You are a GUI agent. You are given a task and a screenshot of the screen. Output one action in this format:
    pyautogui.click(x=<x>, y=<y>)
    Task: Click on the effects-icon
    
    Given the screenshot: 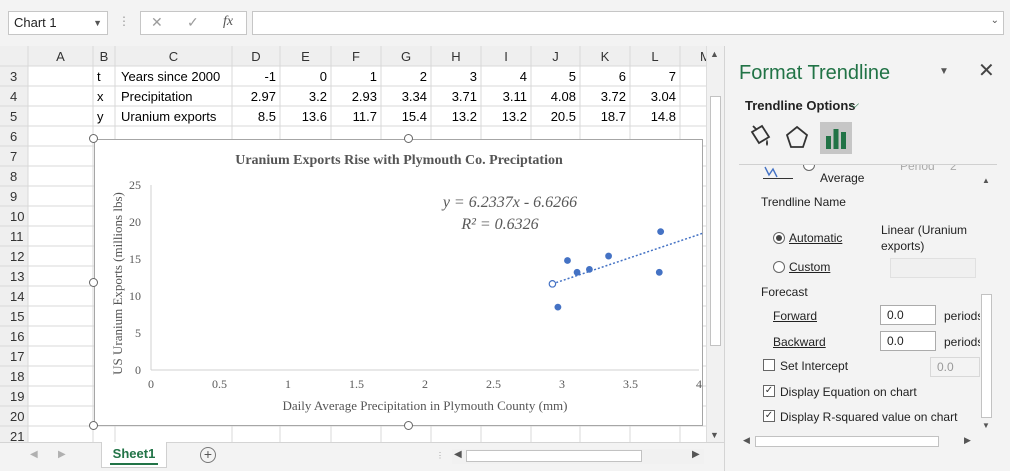 What is the action you would take?
    pyautogui.click(x=797, y=138)
    